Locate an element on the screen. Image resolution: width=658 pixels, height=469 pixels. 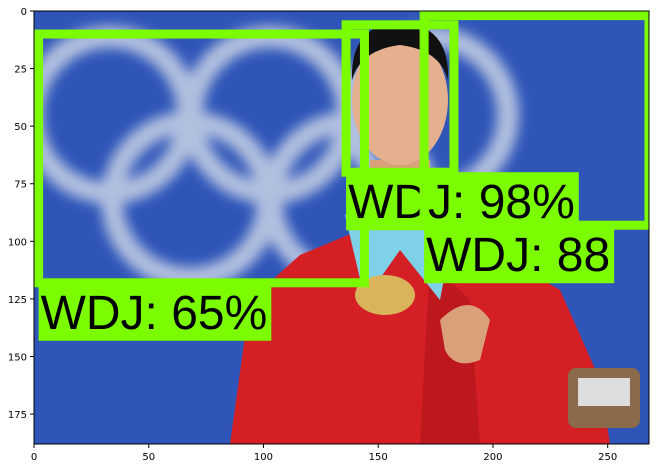
medal is located at coordinates (385, 295).